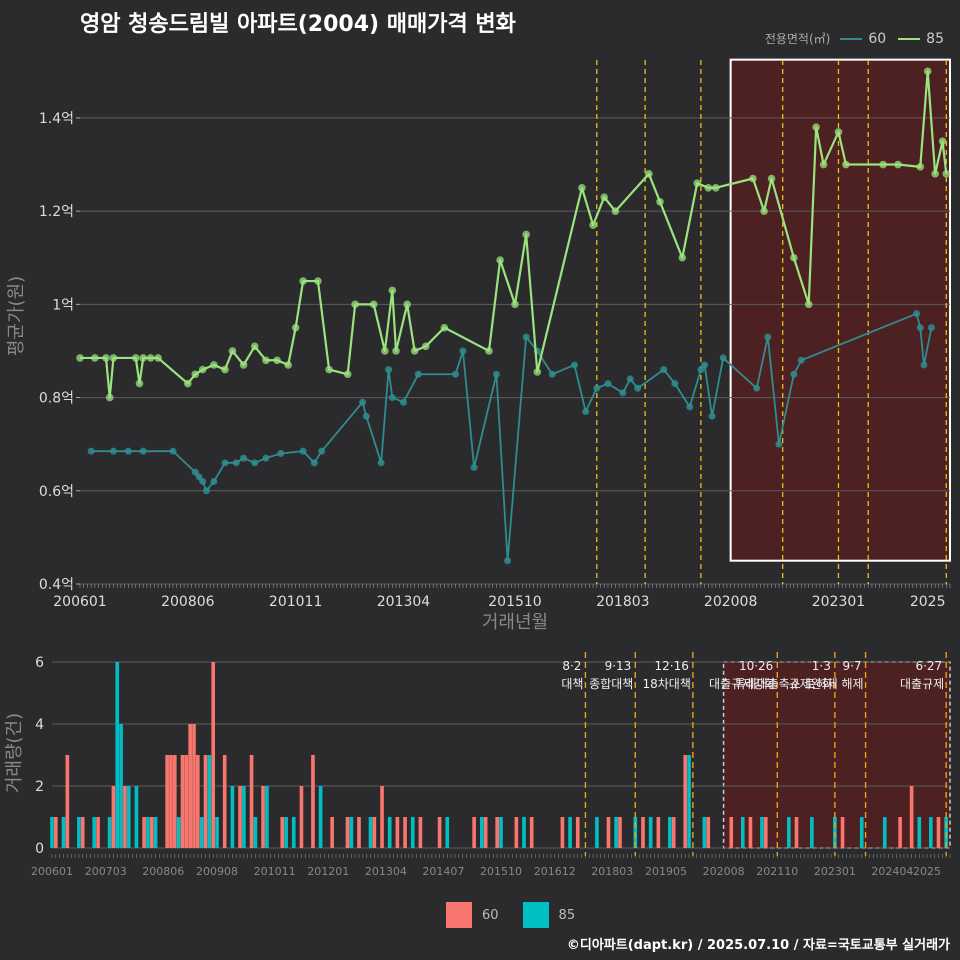  I want to click on line-legend: 전용면적(㎡) 60 85, so click(857, 38).